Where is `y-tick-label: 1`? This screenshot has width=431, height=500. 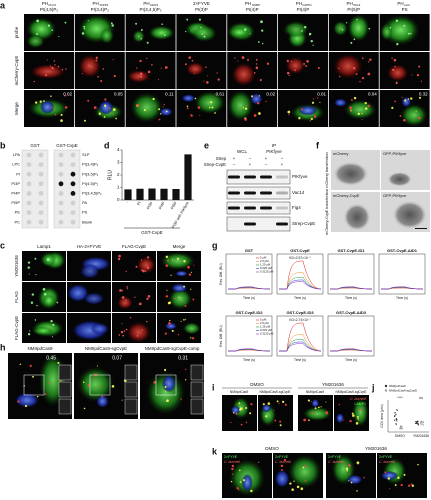
y-tick-label: 1 is located at coordinates (118, 187).